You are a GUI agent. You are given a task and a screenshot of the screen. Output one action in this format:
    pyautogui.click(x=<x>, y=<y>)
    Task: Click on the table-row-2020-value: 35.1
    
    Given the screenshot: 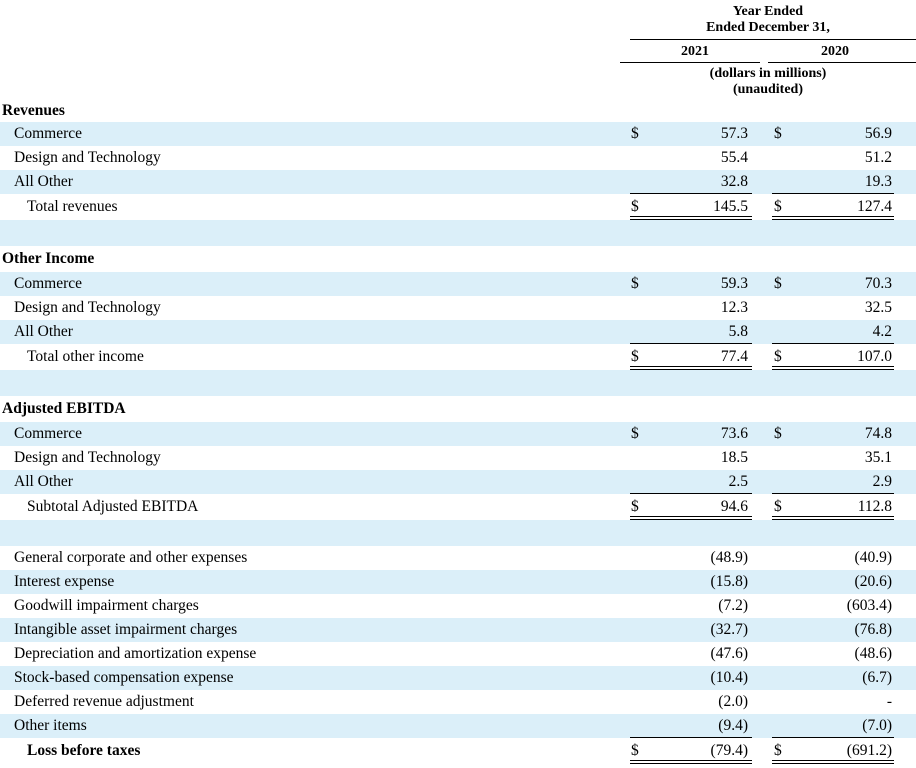 What is the action you would take?
    pyautogui.click(x=878, y=457)
    